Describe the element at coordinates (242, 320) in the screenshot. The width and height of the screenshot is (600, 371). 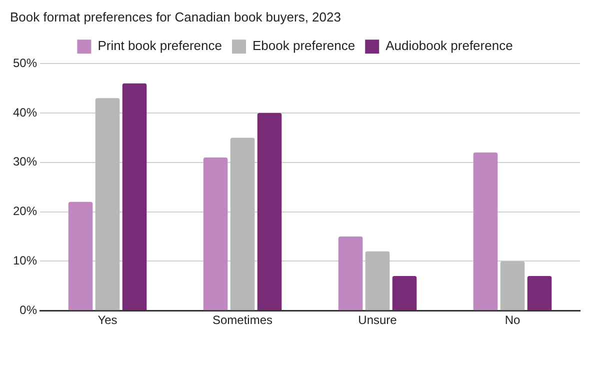
I see `x-tick-label: Sometimes` at that location.